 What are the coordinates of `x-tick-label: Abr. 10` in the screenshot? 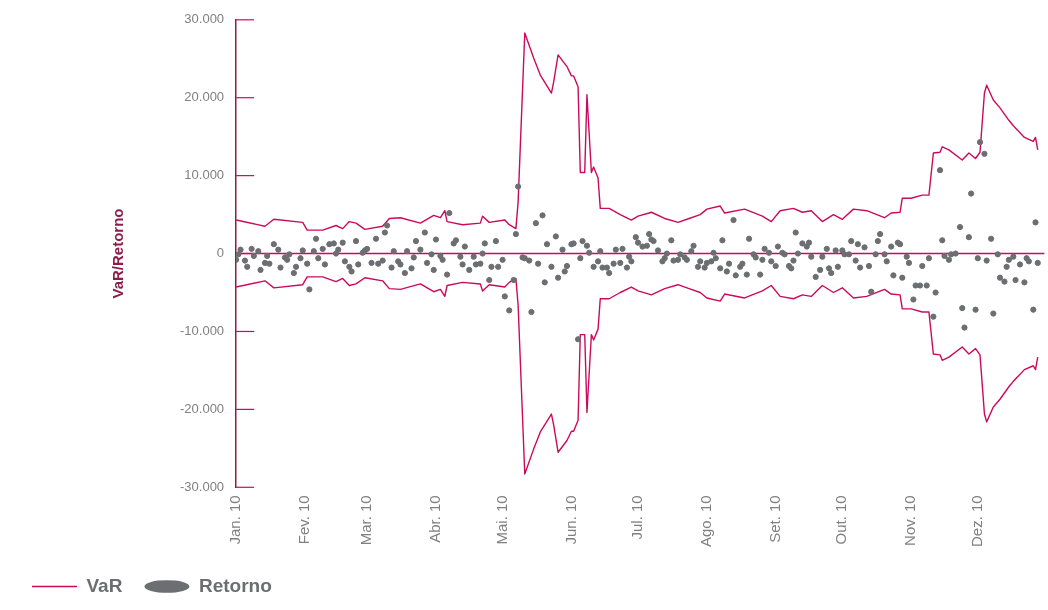 It's located at (435, 519).